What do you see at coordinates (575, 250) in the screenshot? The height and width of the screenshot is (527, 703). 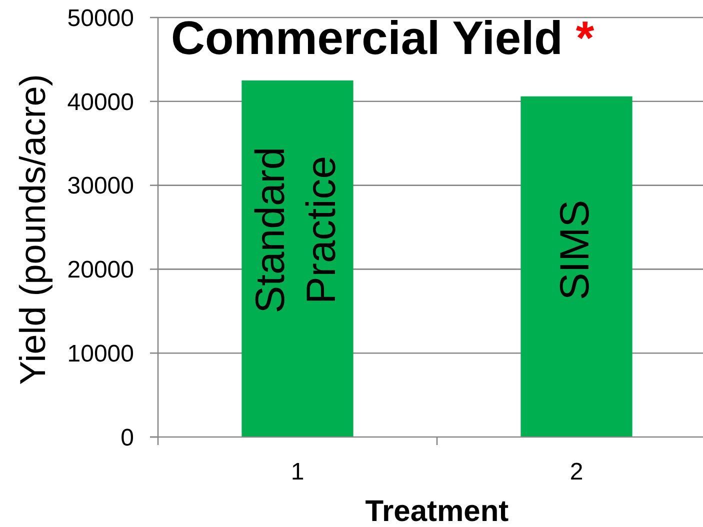 I see `annotation: SIMS` at bounding box center [575, 250].